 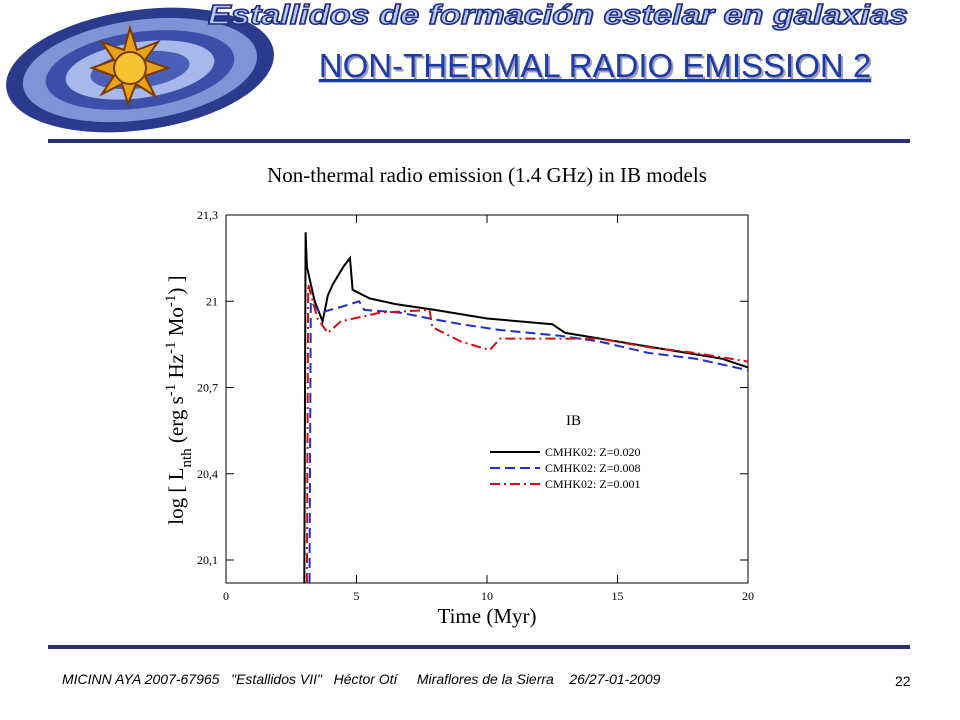 I want to click on x-axis-label: Time (Myr), so click(x=487, y=616).